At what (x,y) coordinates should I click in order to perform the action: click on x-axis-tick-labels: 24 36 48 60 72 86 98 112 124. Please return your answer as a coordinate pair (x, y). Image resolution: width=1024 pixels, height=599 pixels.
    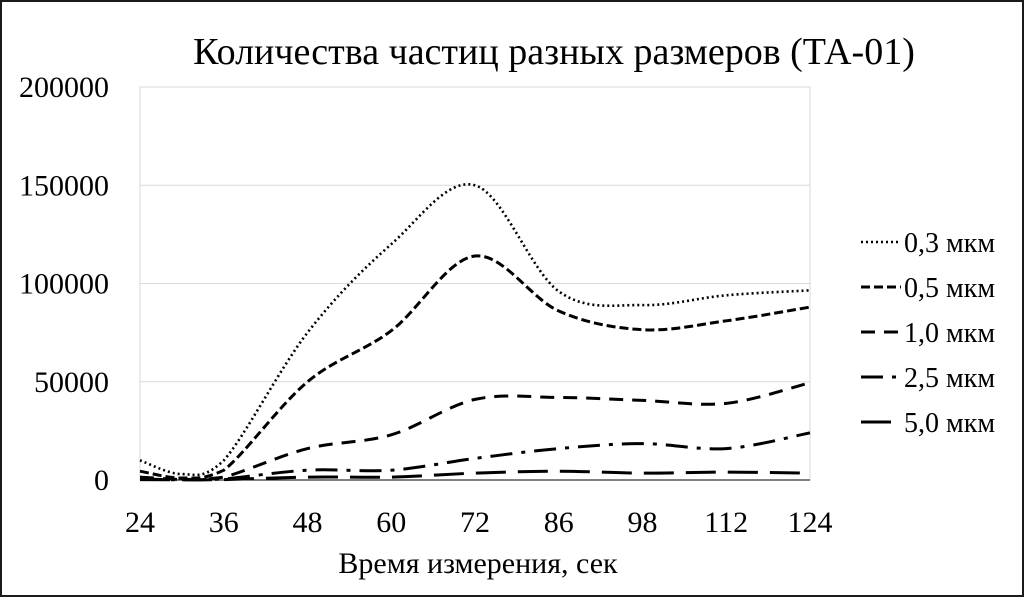
    Looking at the image, I should click on (479, 522).